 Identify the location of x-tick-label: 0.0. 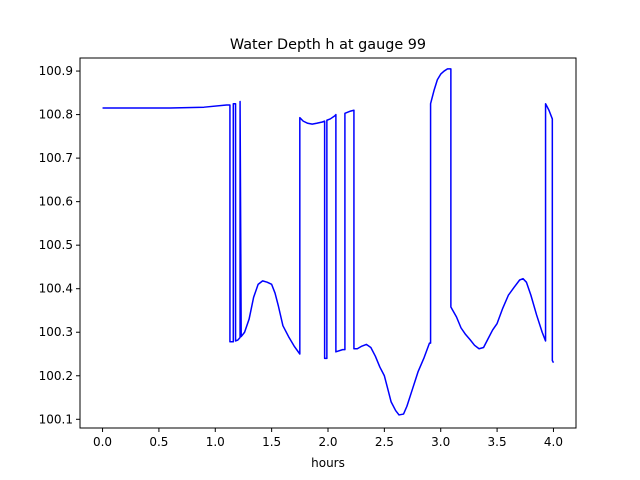
(102, 442).